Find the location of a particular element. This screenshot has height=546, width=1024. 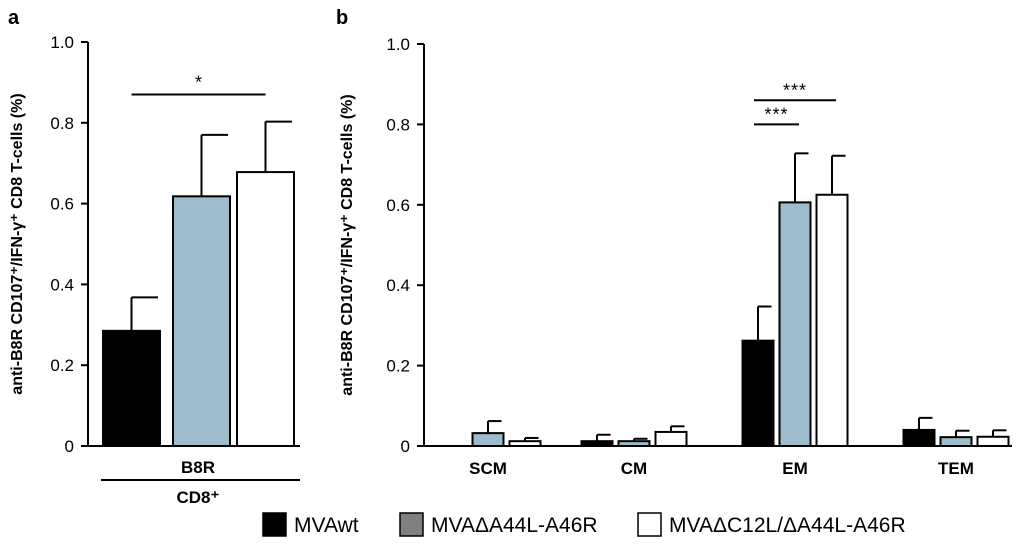

panel-a-y-tick-label: 0.6 is located at coordinates (62, 204).